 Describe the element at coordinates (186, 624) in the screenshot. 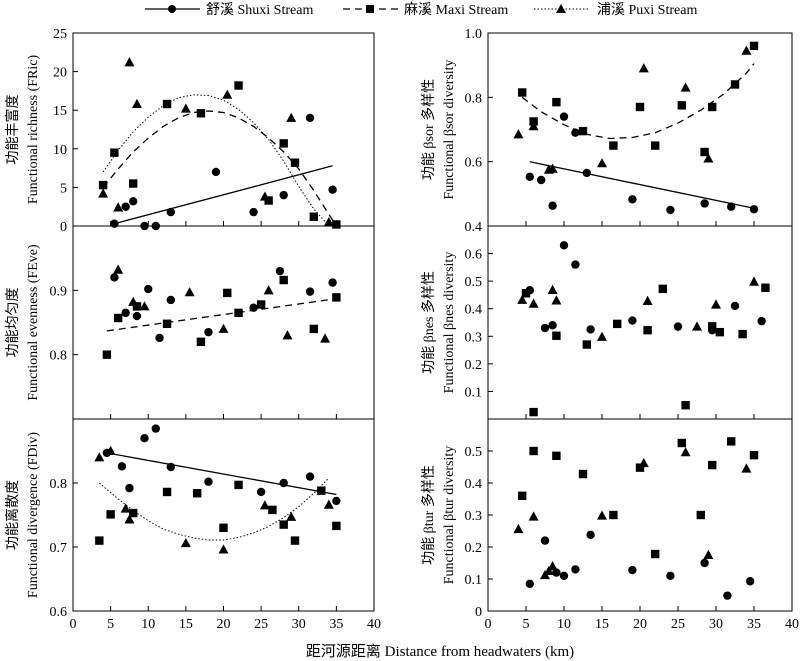

I see `x-tick-label: 15` at that location.